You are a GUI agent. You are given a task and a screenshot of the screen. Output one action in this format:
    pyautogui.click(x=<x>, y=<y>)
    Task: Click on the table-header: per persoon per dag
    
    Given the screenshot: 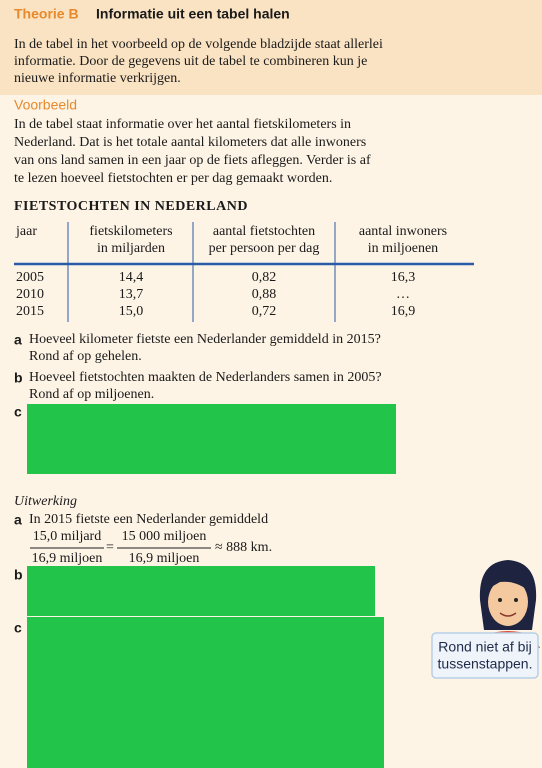 What is the action you would take?
    pyautogui.click(x=264, y=248)
    